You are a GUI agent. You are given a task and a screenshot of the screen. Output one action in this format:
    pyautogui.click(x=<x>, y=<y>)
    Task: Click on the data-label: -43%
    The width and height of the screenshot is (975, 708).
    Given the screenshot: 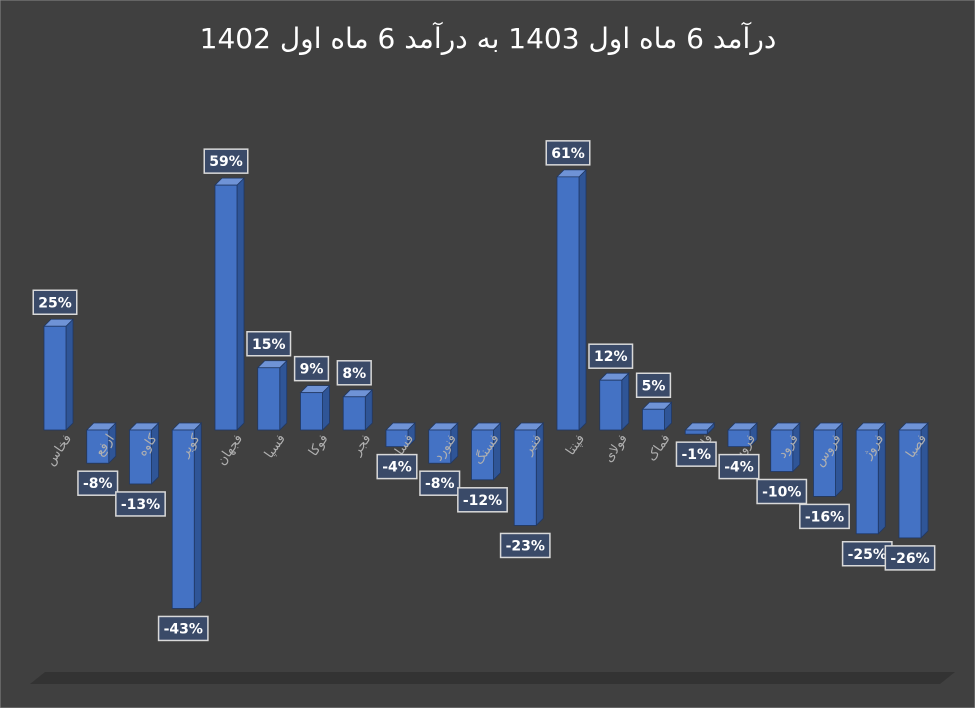 What is the action you would take?
    pyautogui.click(x=183, y=629)
    